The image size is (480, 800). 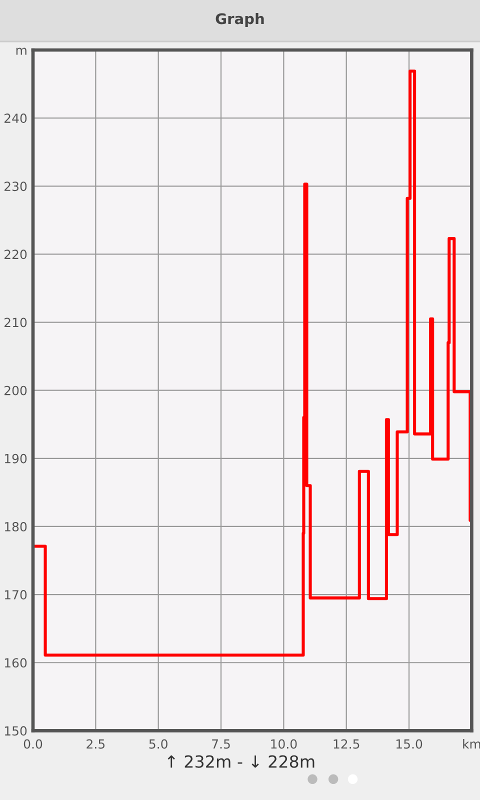 What do you see at coordinates (158, 744) in the screenshot?
I see `x-tick-label: 5.0` at bounding box center [158, 744].